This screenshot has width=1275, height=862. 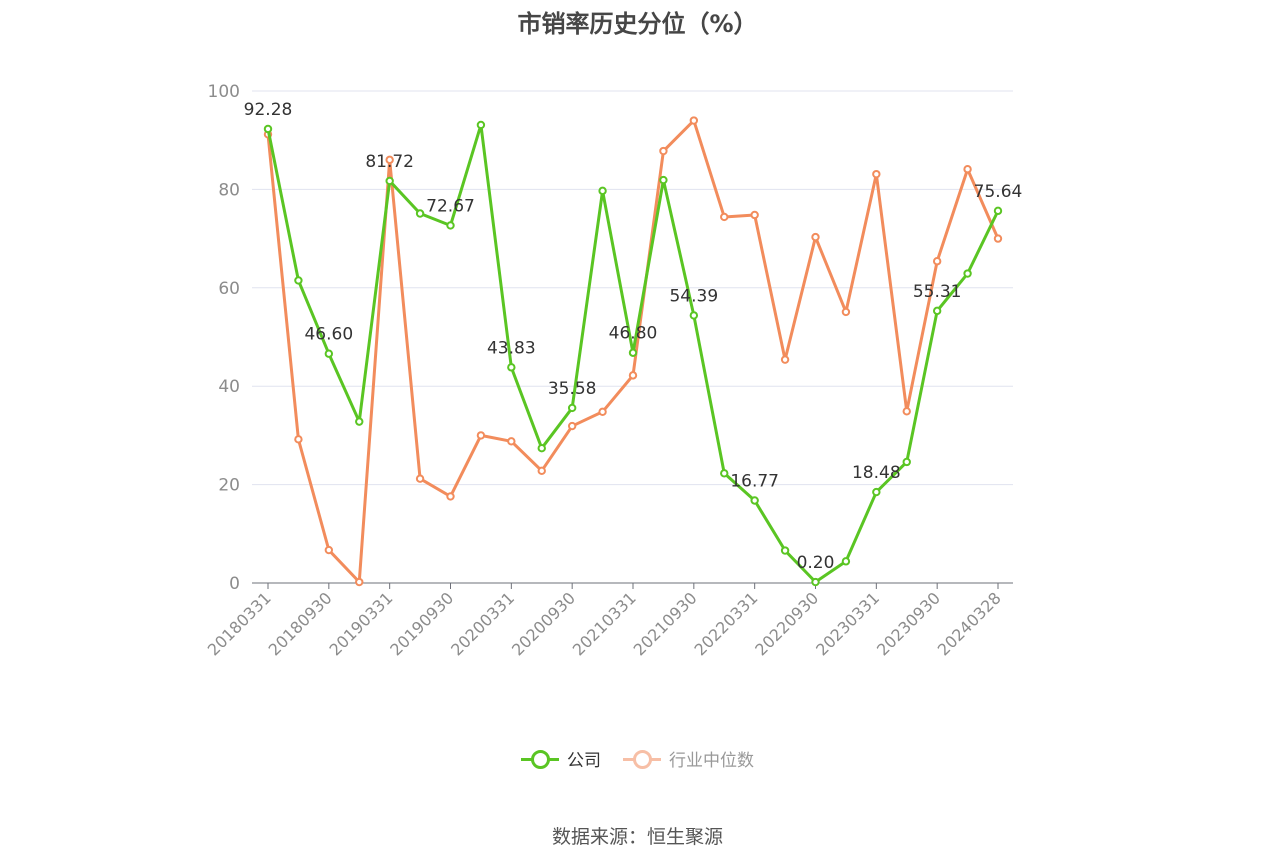 What do you see at coordinates (998, 192) in the screenshot?
I see `data-label-company: 75.64` at bounding box center [998, 192].